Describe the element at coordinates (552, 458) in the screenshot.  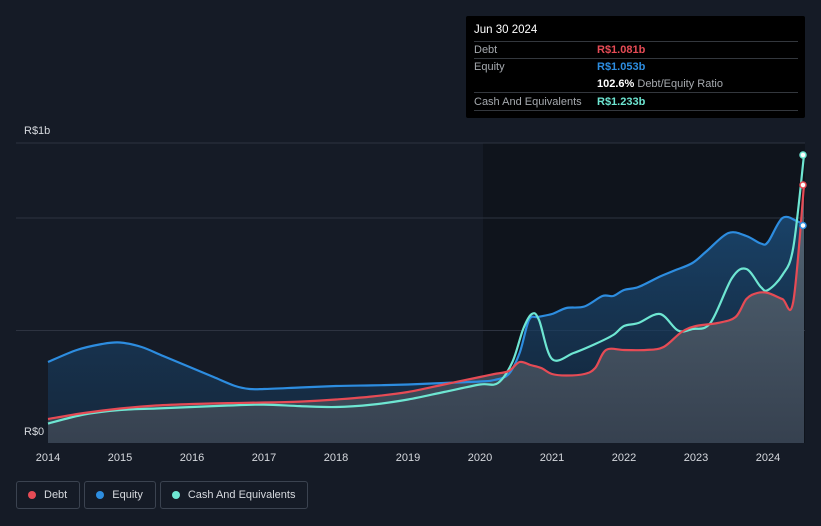
I see `x-tick-label: 2021` at that location.